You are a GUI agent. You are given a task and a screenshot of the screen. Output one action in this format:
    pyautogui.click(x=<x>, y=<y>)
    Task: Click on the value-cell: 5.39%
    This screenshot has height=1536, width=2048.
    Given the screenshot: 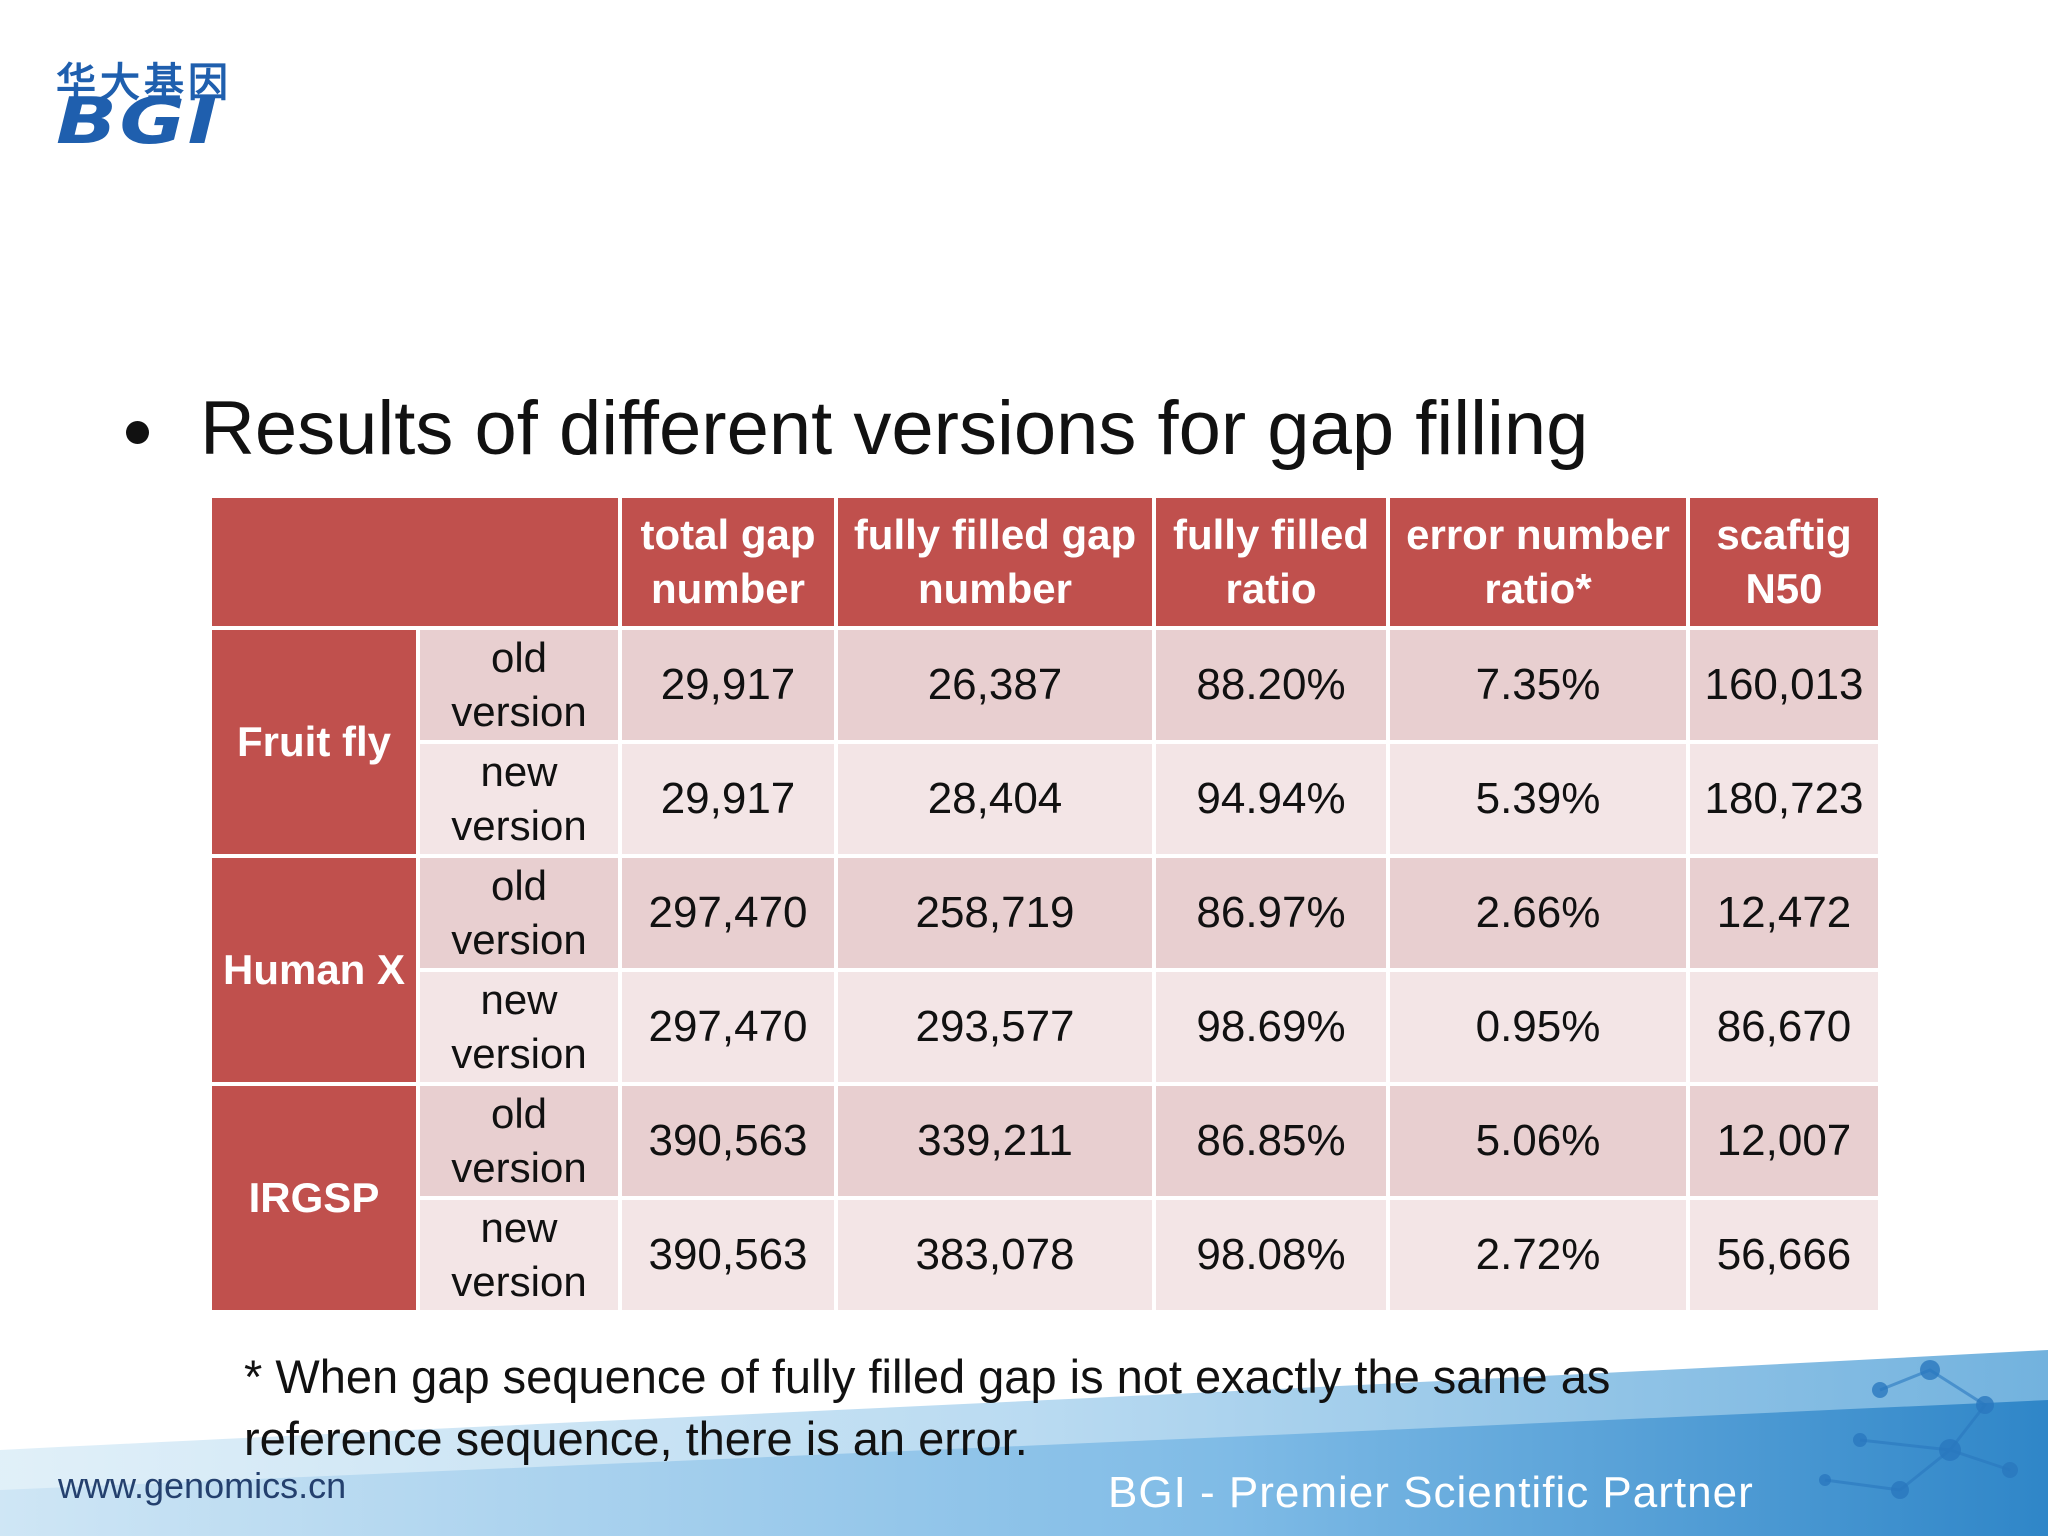 What is the action you would take?
    pyautogui.click(x=1538, y=799)
    